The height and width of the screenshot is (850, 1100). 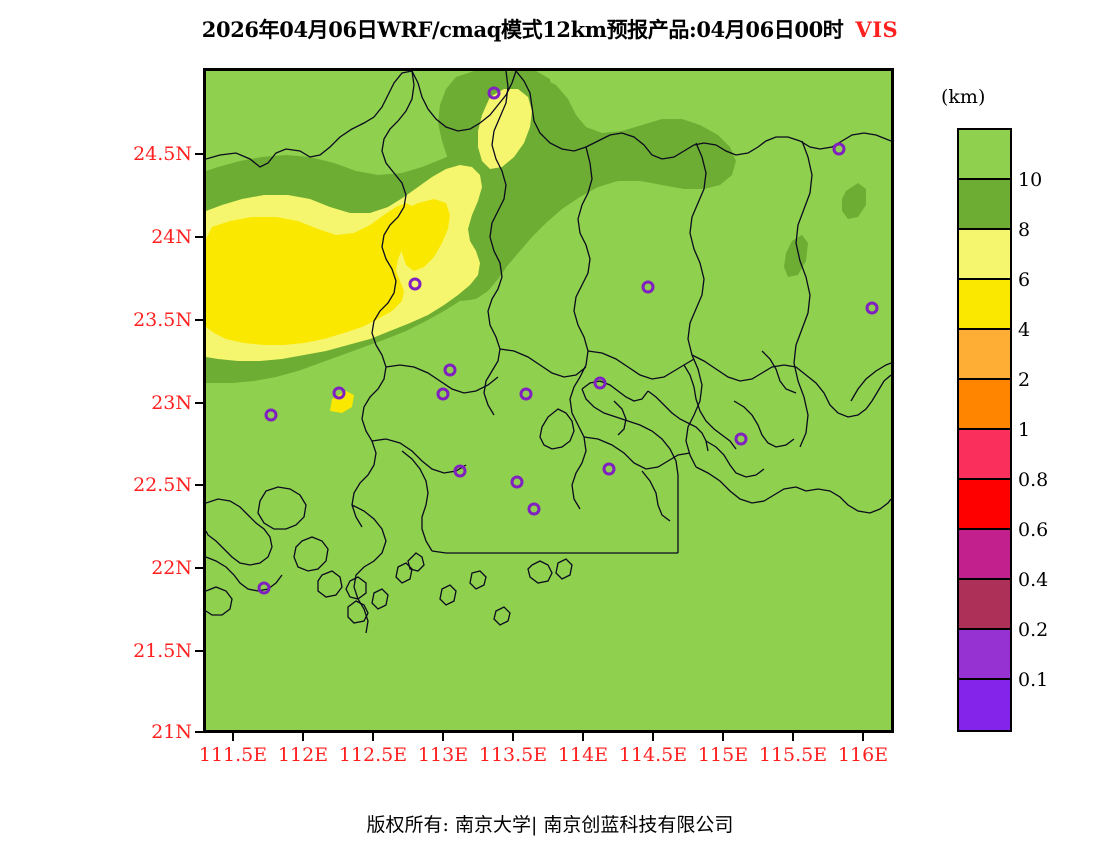 I want to click on y-axis-label-21_5N: 21.5N, so click(x=162, y=651).